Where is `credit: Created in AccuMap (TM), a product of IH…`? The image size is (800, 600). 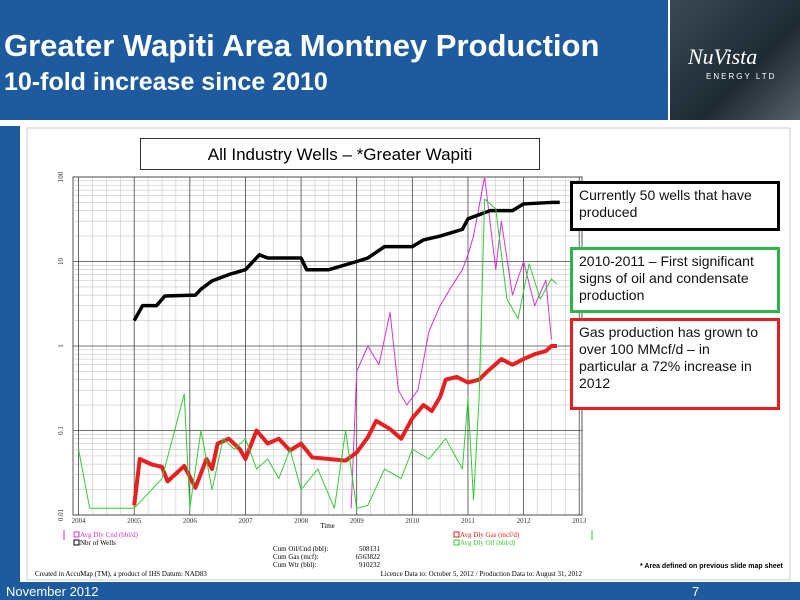
credit: Created in AccuMap (TM), a product of IH… is located at coordinates (121, 574).